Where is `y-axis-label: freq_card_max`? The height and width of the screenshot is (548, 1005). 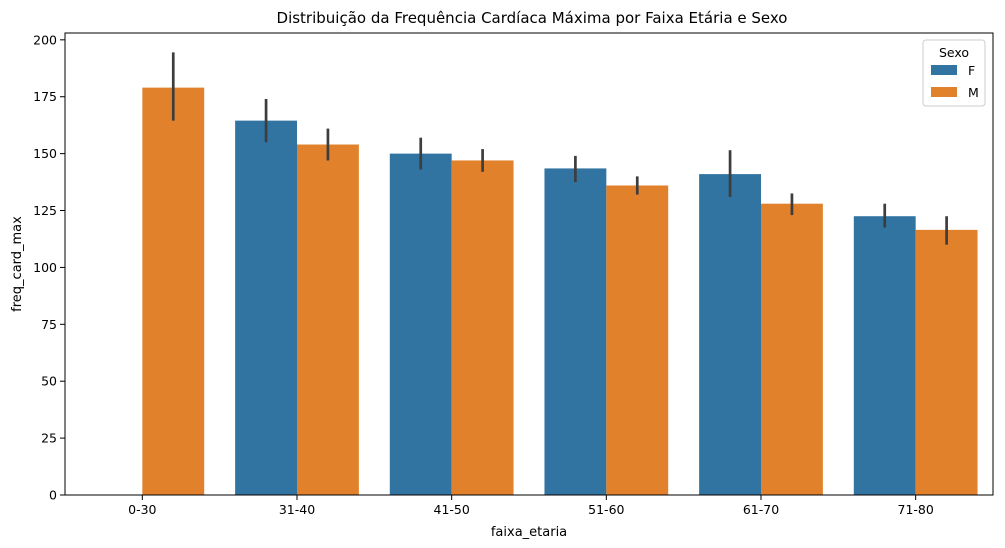 y-axis-label: freq_card_max is located at coordinates (17, 264).